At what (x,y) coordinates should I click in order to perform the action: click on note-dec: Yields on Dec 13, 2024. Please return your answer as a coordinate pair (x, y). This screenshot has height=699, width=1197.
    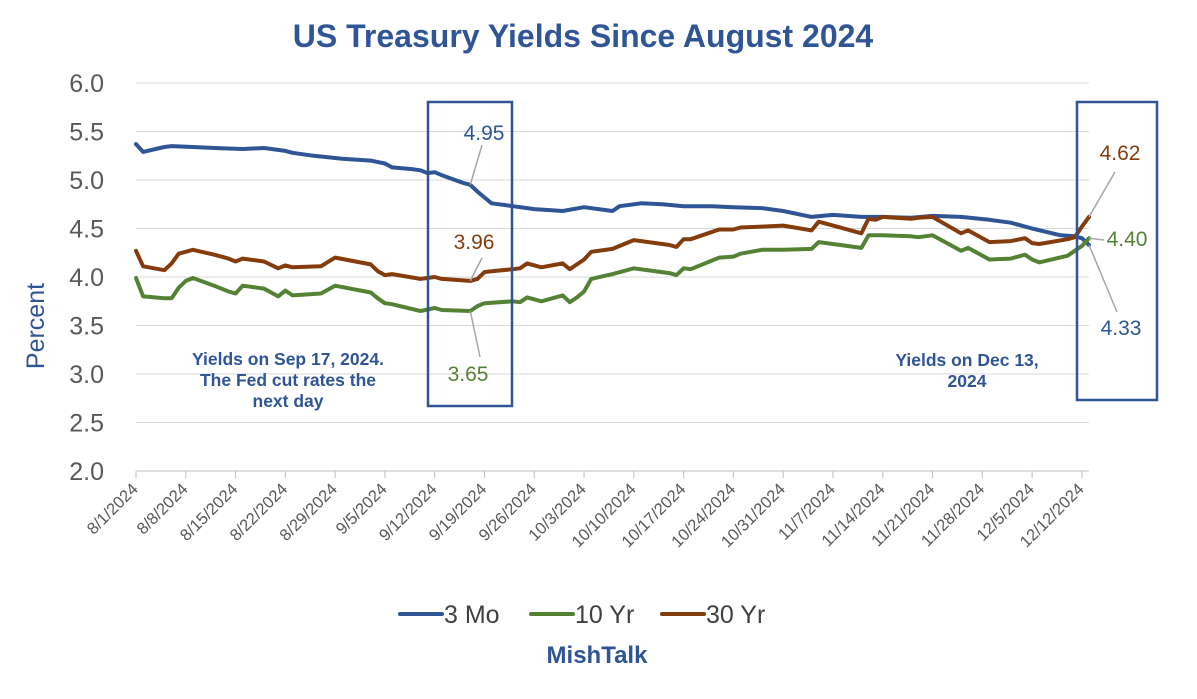
    Looking at the image, I should click on (966, 370).